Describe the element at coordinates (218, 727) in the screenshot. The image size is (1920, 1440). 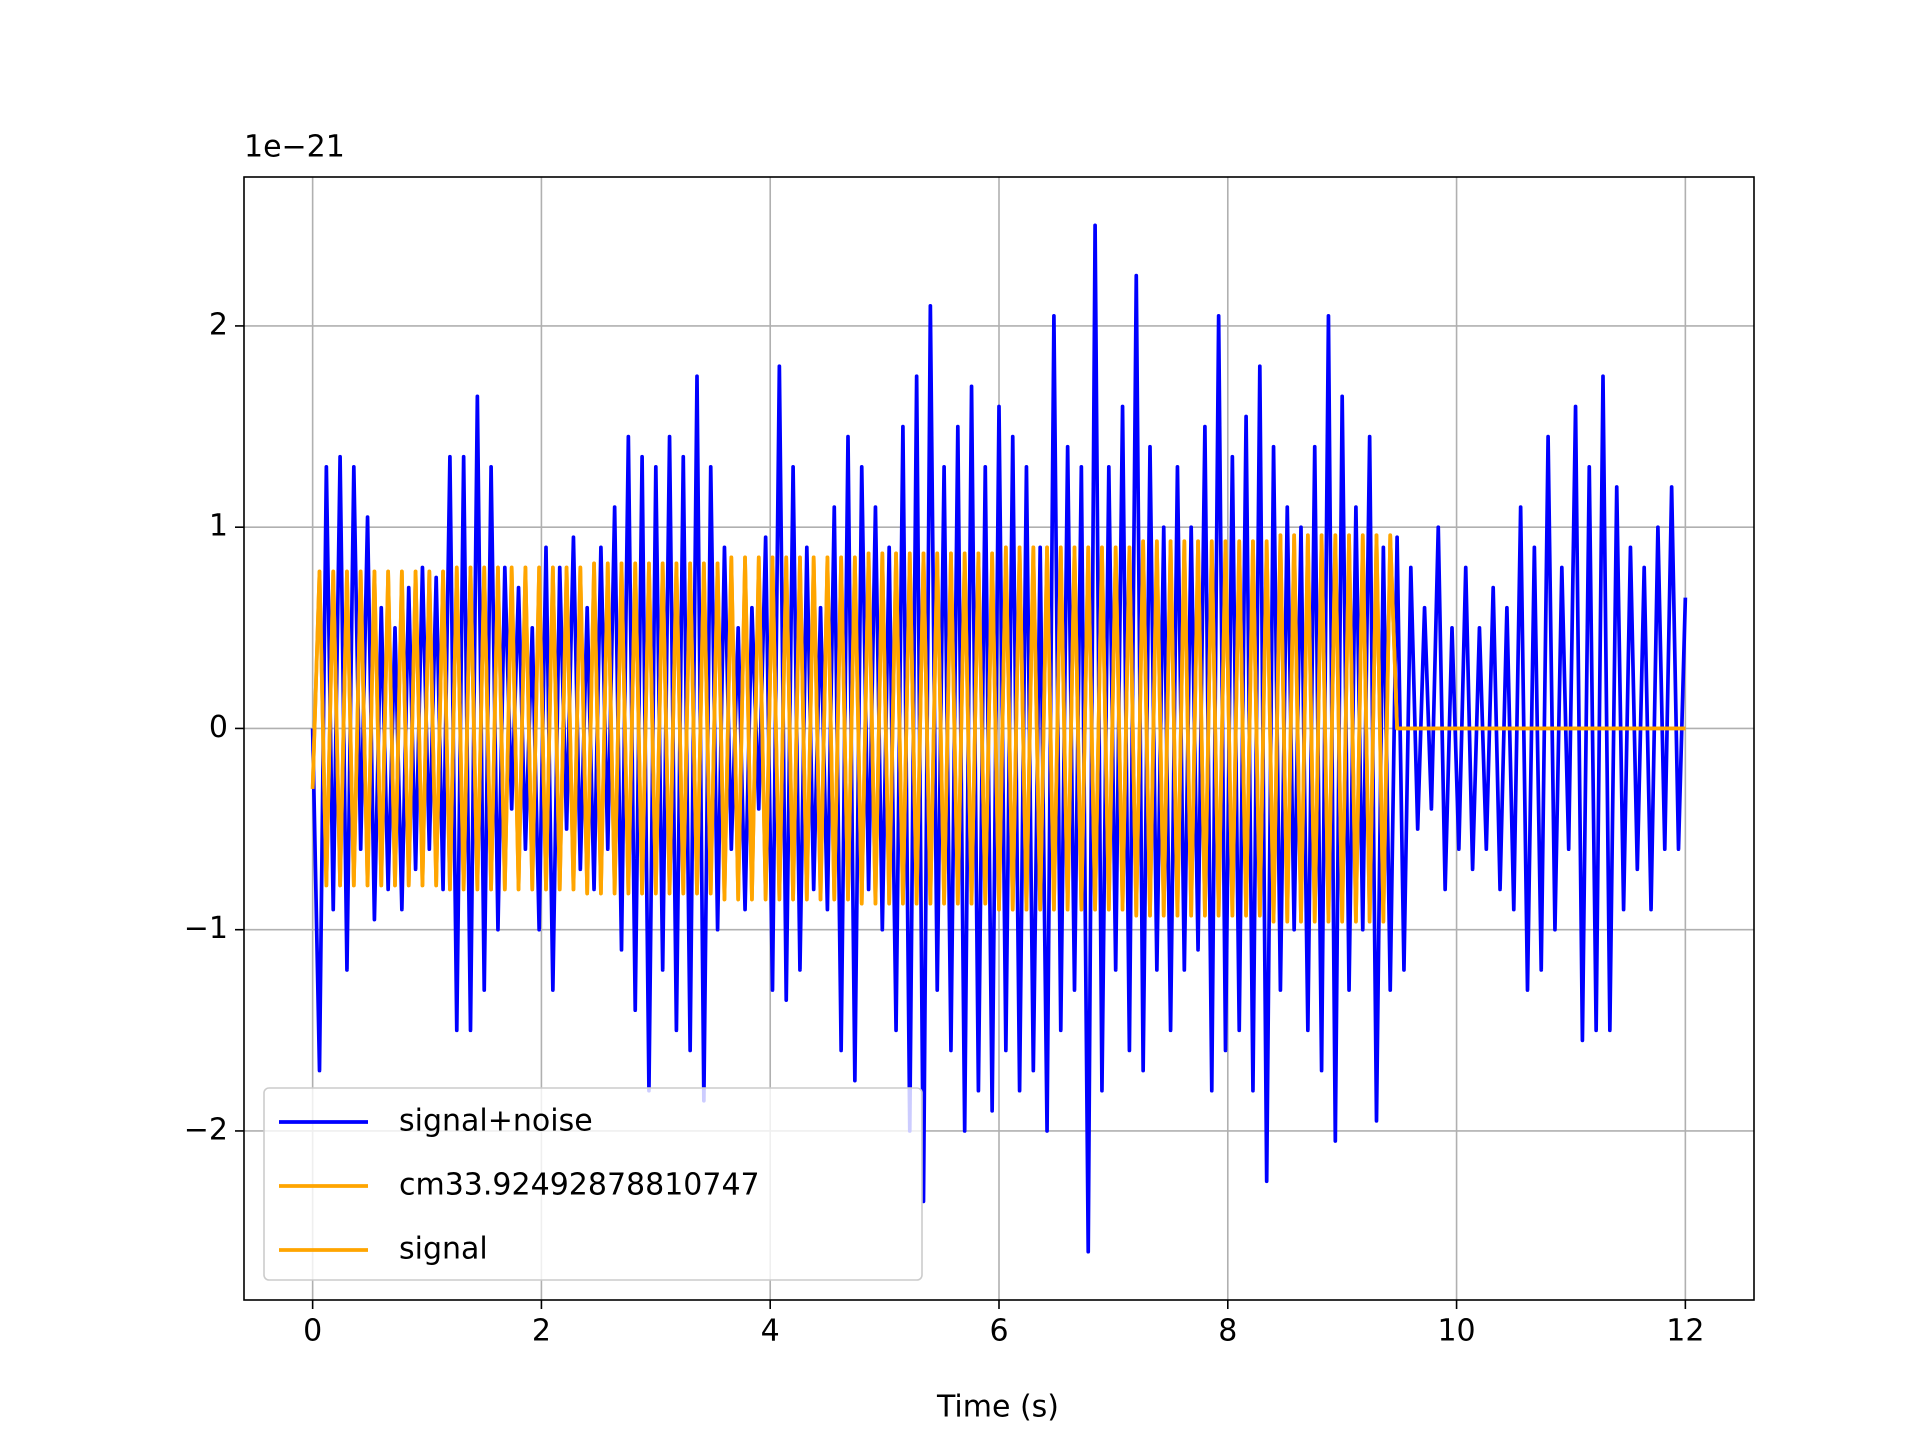
I see `y-tick-label: 0` at that location.